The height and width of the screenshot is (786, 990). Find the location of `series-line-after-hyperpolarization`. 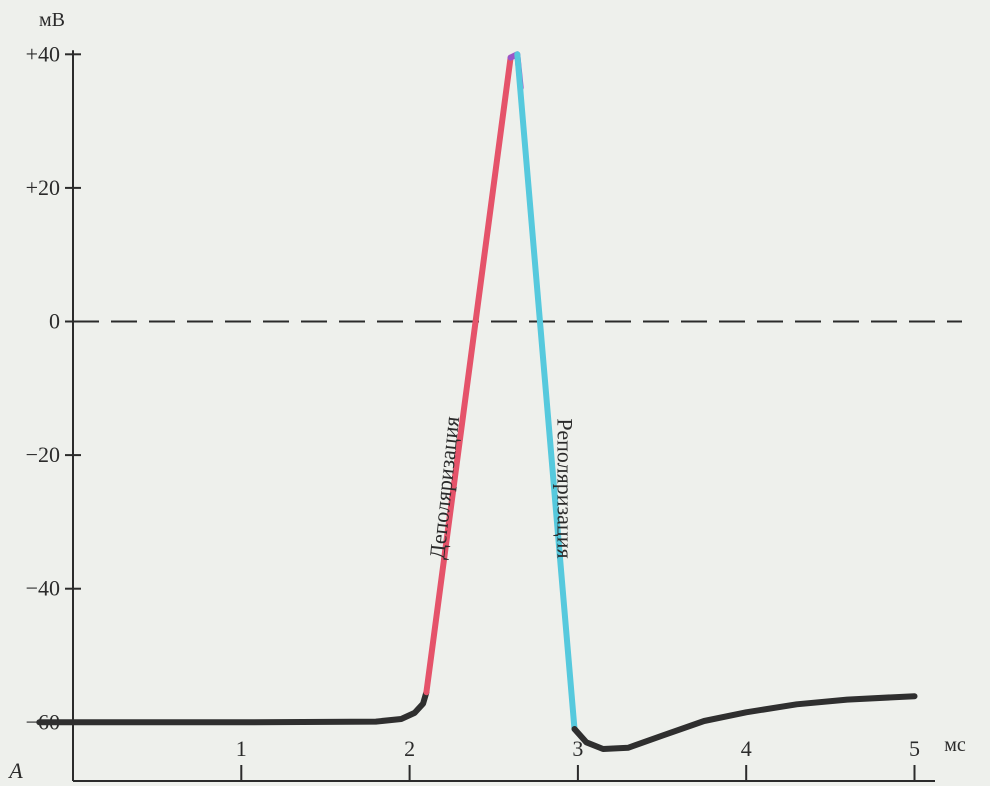

series-line-after-hyperpolarization is located at coordinates (744, 722).